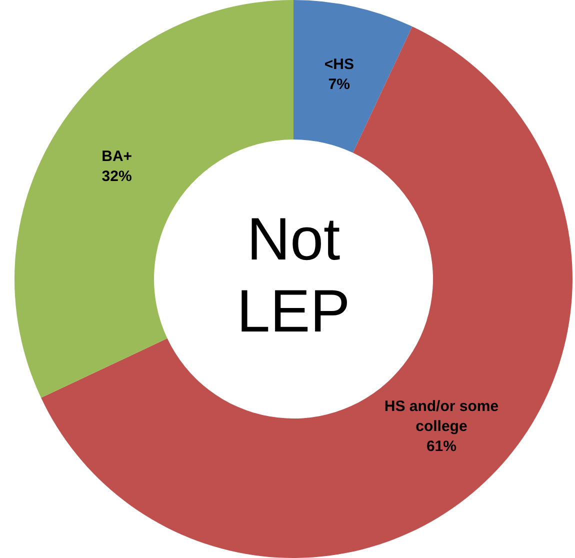 The width and height of the screenshot is (575, 558). Describe the element at coordinates (117, 157) in the screenshot. I see `slice-label: BA+` at that location.